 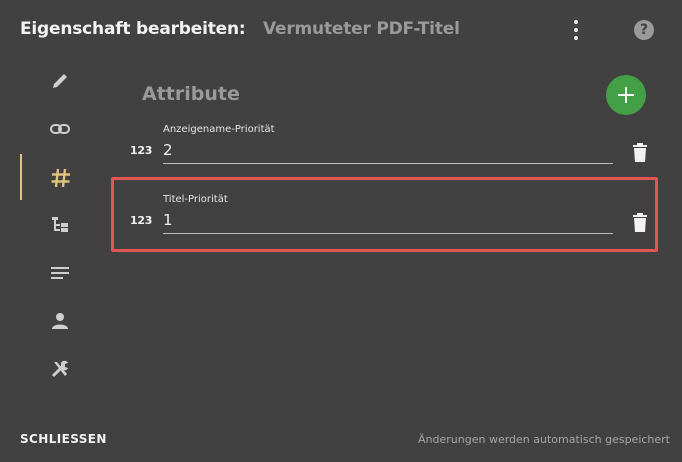 I want to click on display-name-priority-input: 2, so click(x=388, y=152).